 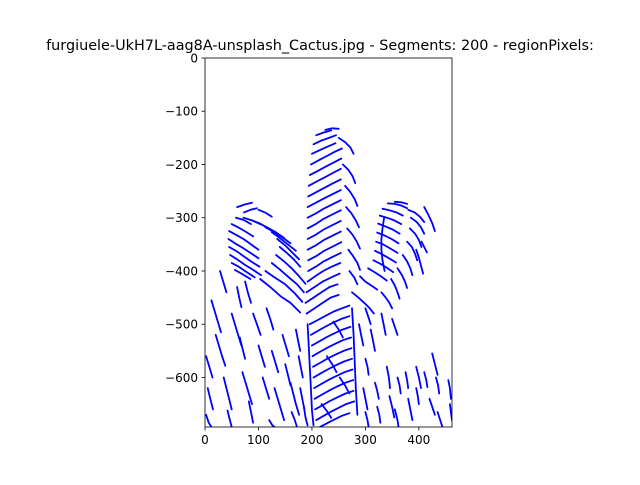 What do you see at coordinates (181, 165) in the screenshot?
I see `y-tick-label: −200` at bounding box center [181, 165].